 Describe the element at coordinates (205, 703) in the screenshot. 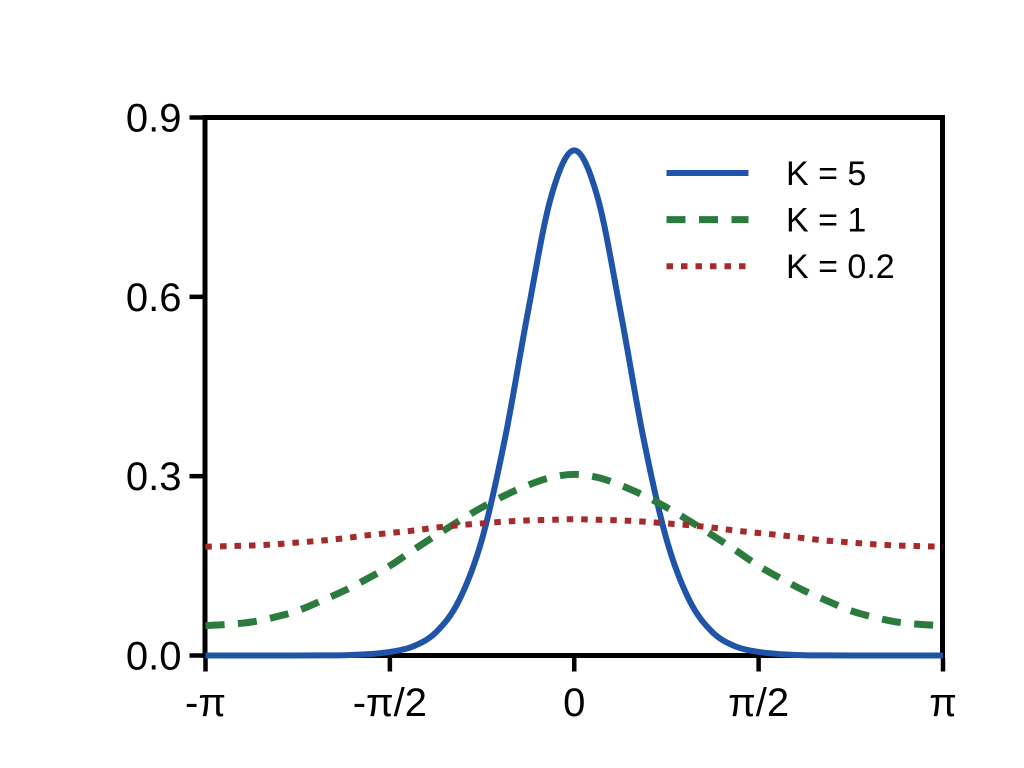

I see `x-tick-label: -π` at that location.